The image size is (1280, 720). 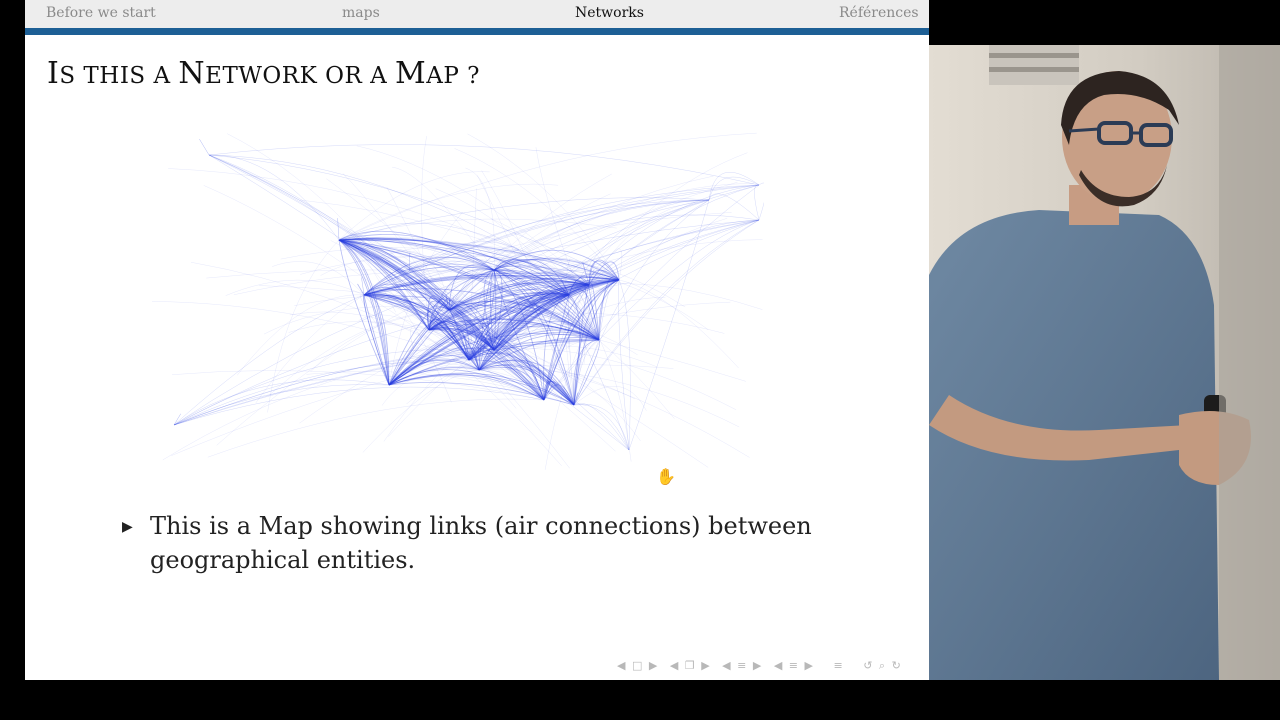 I want to click on search-icon: ⌕, so click(x=882, y=665).